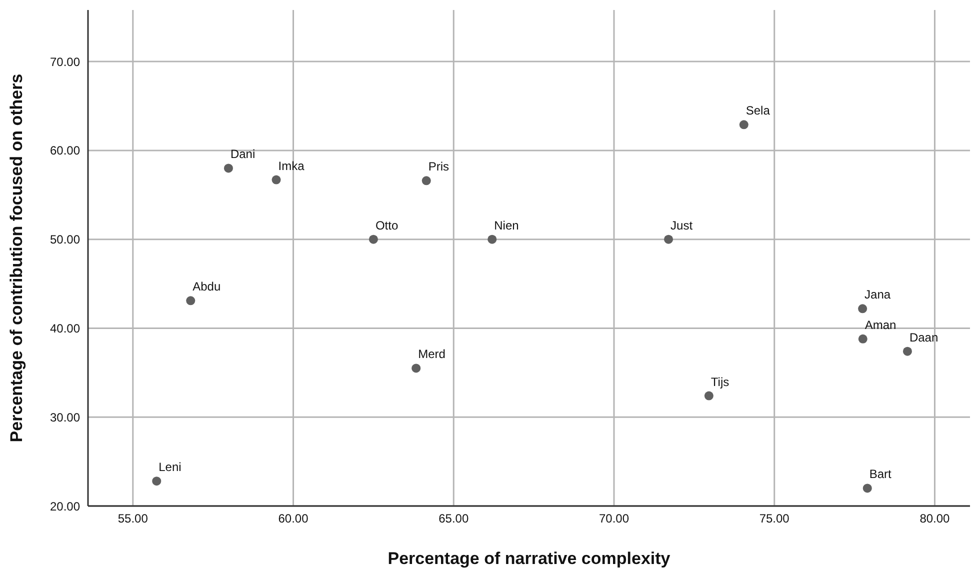  Describe the element at coordinates (386, 225) in the screenshot. I see `annotation: Otto` at that location.